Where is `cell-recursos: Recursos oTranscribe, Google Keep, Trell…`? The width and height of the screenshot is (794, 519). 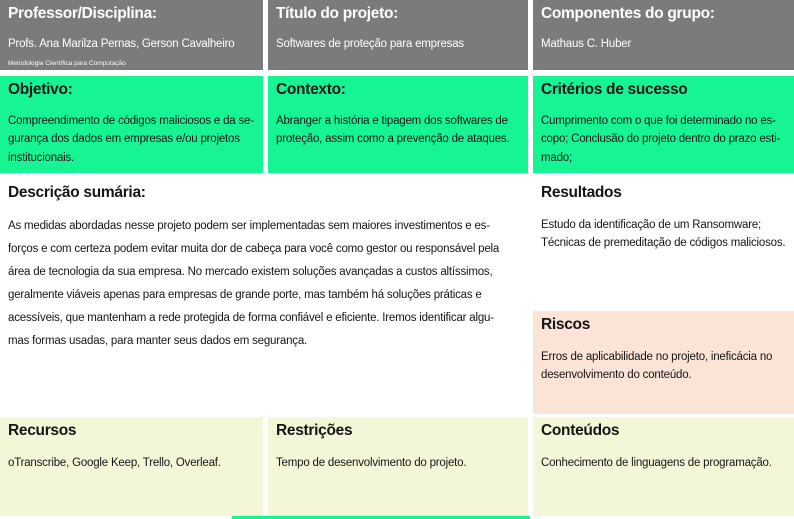
cell-recursos: Recursos oTranscribe, Google Keep, Trell… is located at coordinates (131, 466).